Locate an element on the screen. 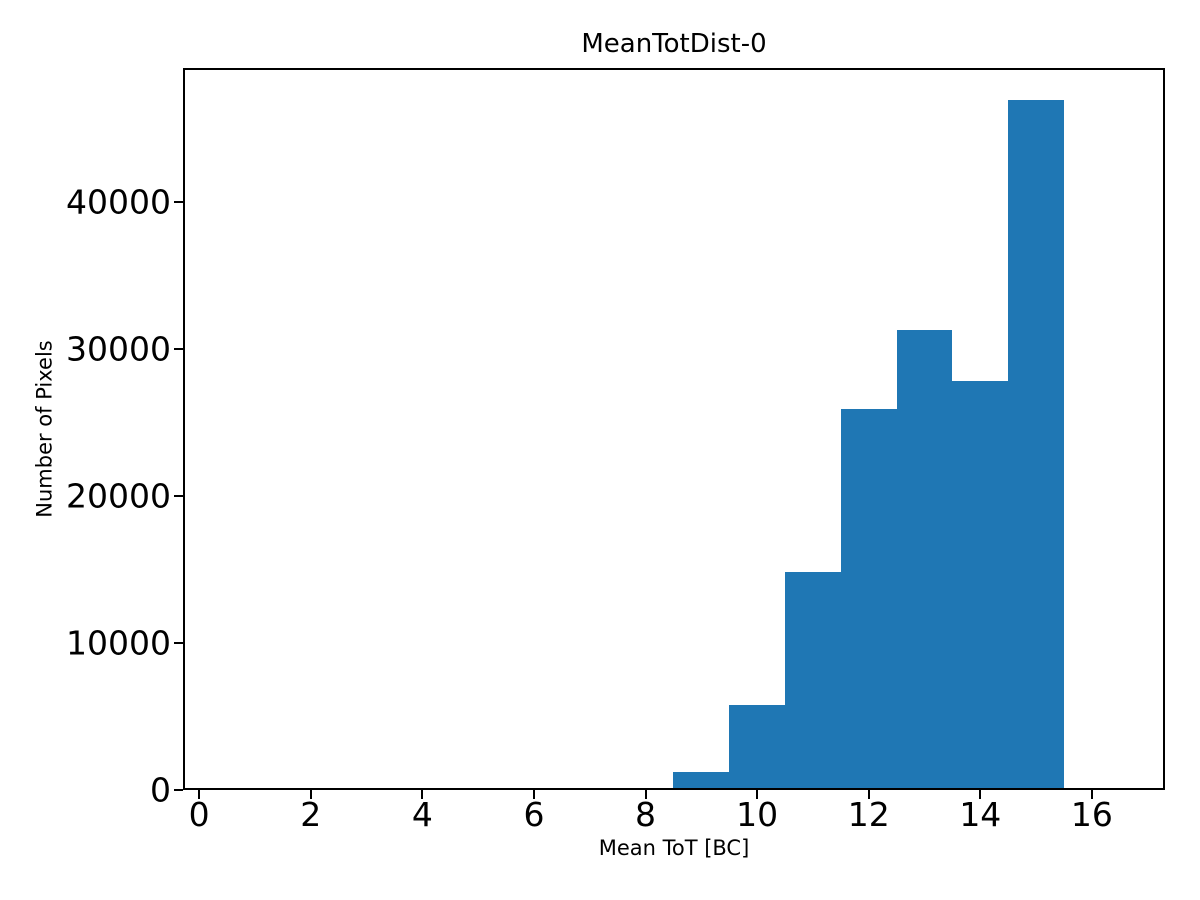 The width and height of the screenshot is (1200, 900). y-tick-label: 20000 is located at coordinates (118, 496).